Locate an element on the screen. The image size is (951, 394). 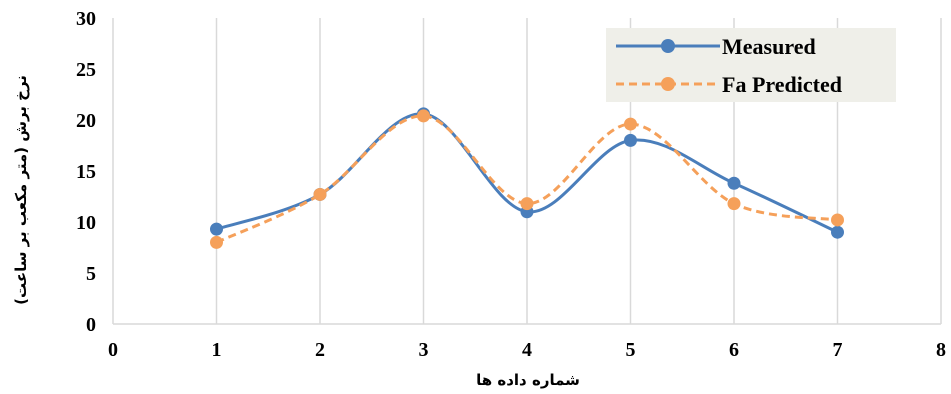
y-axis-title: نرخ برش (متر مکعب بر ساعت) is located at coordinates (21, 190).